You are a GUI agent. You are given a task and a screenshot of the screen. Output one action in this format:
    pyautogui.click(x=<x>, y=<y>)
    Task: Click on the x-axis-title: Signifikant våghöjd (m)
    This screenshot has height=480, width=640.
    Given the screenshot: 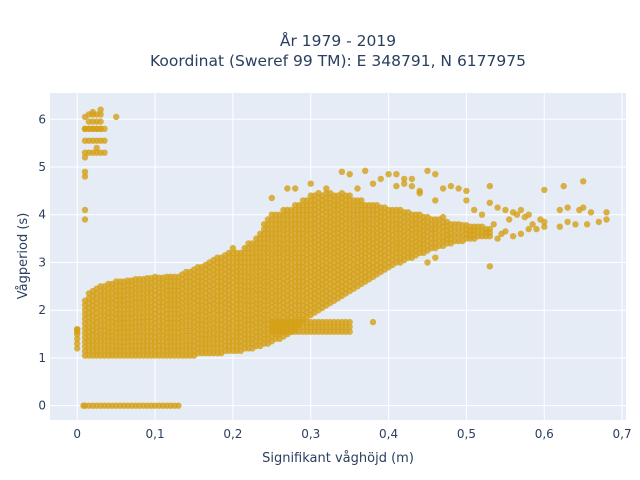 What is the action you would take?
    pyautogui.click(x=338, y=458)
    